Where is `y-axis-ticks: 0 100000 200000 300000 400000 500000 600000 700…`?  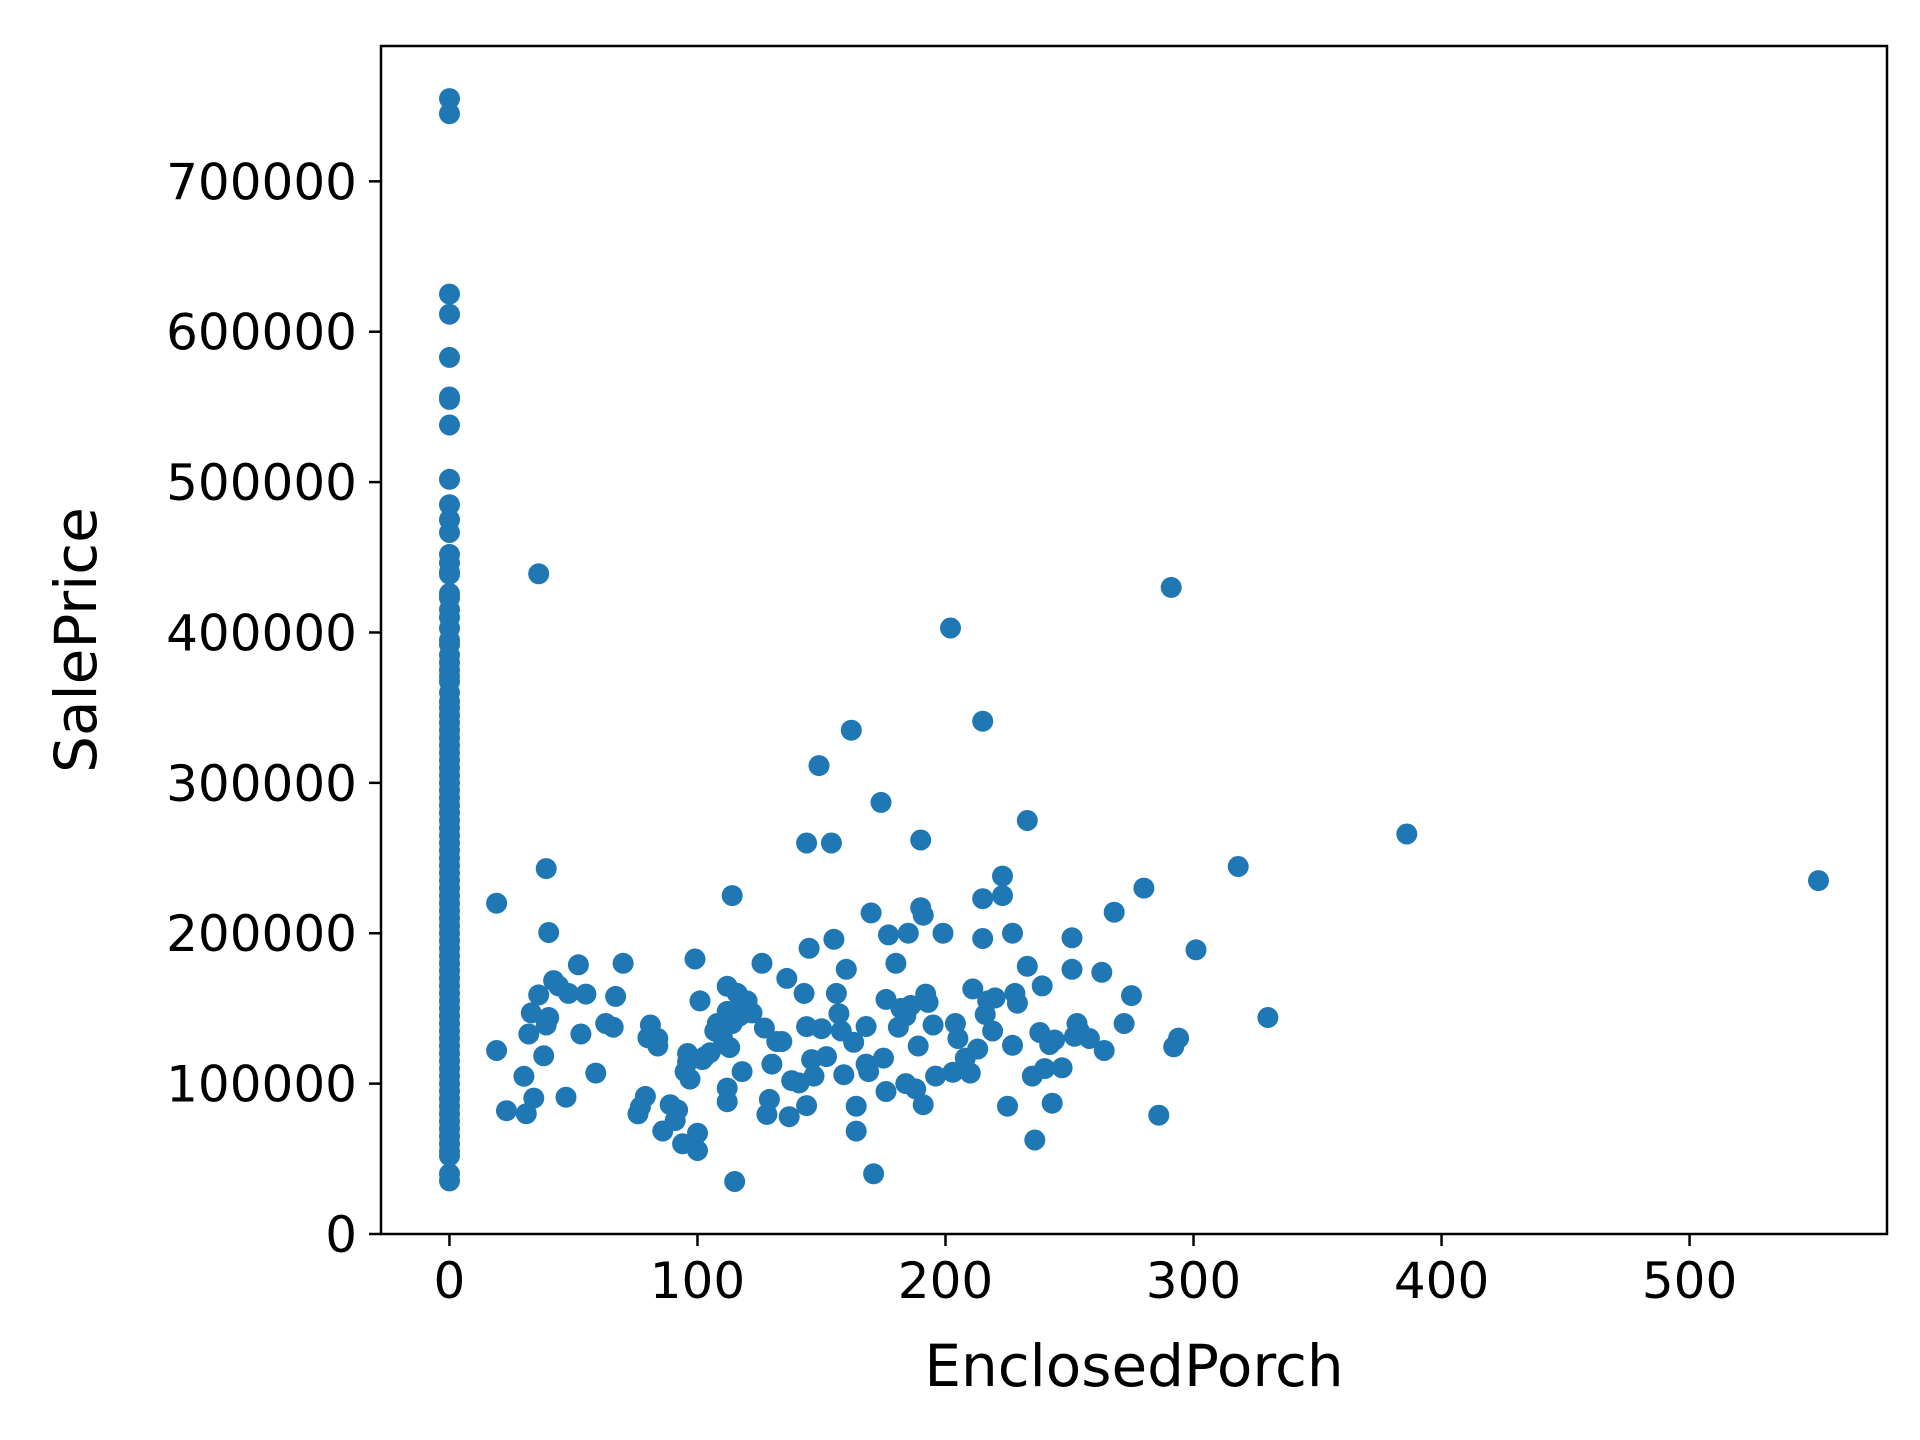 y-axis-ticks: 0 100000 200000 300000 400000 500000 600000 700… is located at coordinates (273, 708).